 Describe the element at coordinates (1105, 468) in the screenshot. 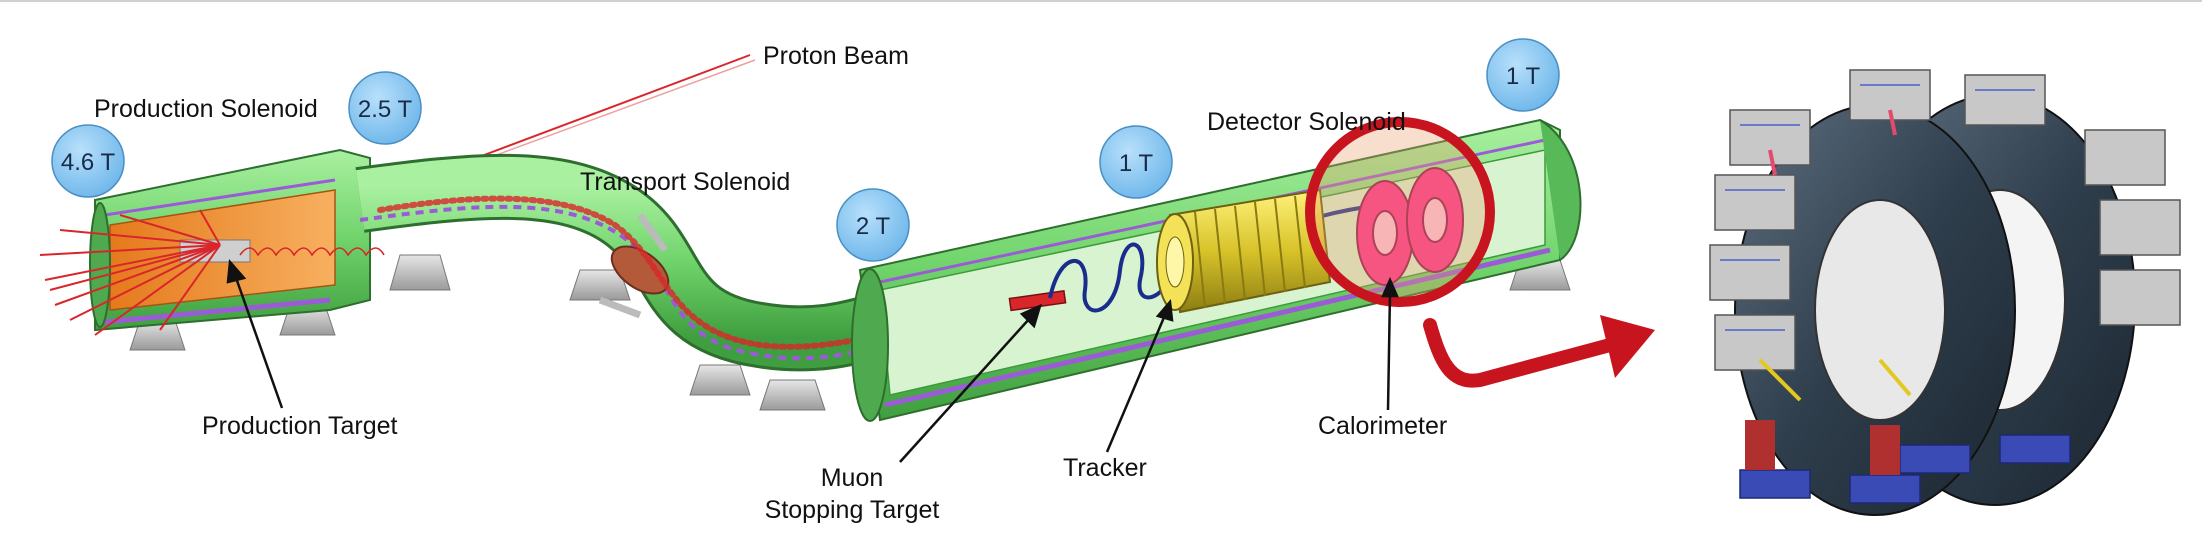

I see `label-tracker: Tracker` at that location.